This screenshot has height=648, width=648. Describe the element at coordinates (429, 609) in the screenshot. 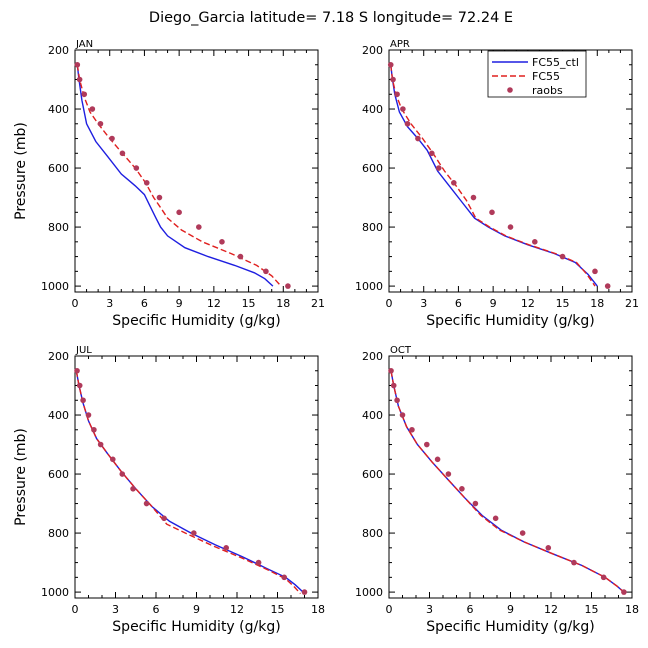

I see `x-tick-label: 3` at that location.